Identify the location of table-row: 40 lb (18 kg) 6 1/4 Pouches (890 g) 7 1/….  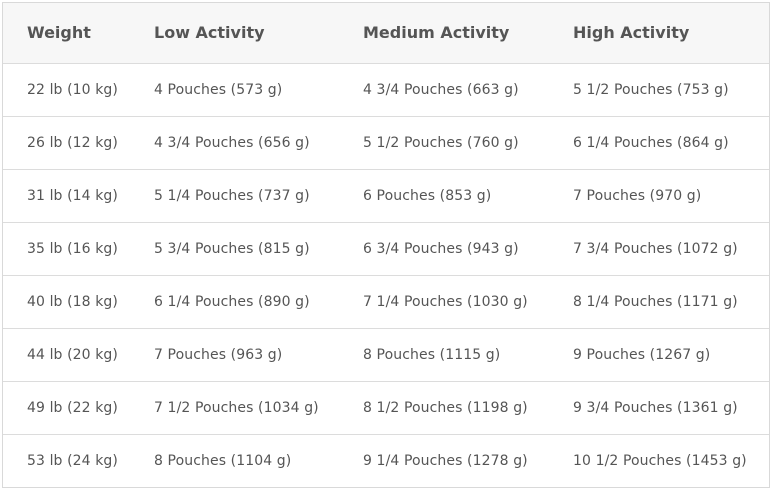
(386, 301).